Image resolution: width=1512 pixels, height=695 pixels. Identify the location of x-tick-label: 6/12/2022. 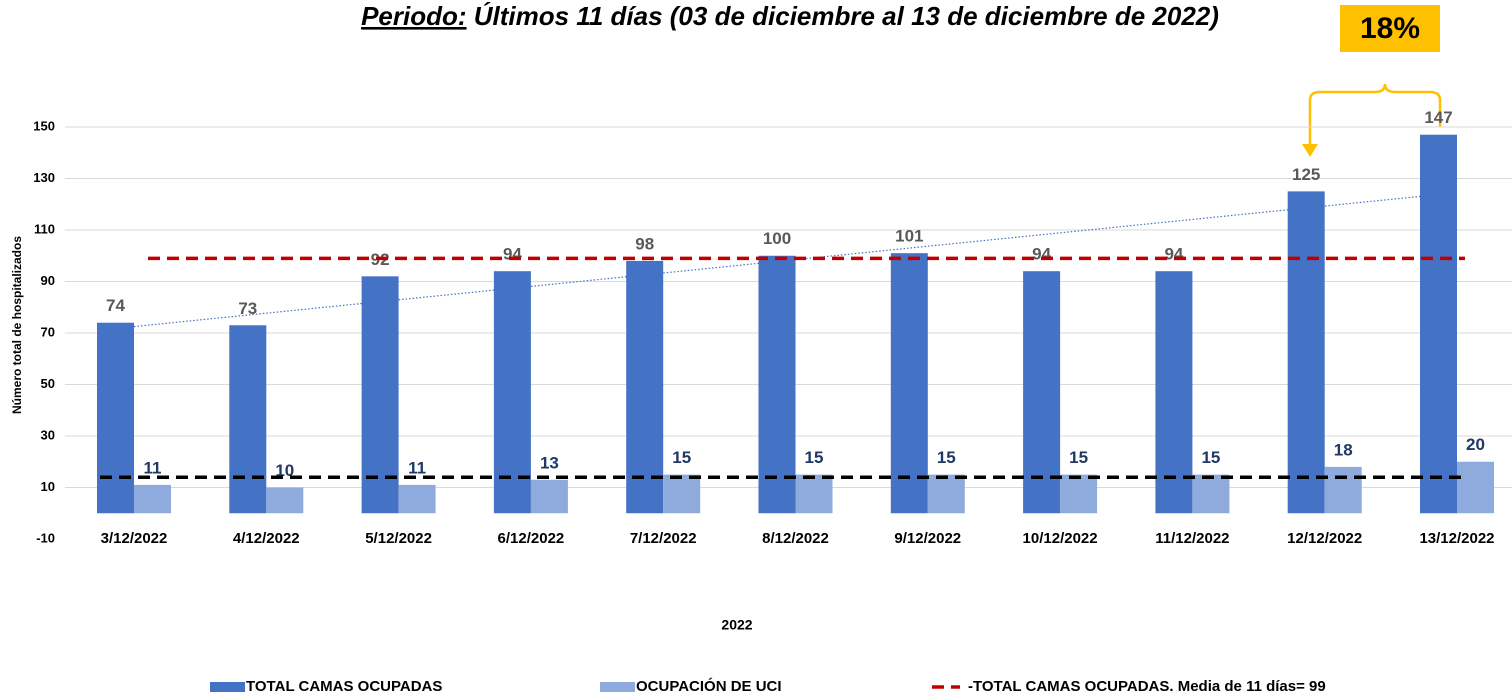
(531, 538).